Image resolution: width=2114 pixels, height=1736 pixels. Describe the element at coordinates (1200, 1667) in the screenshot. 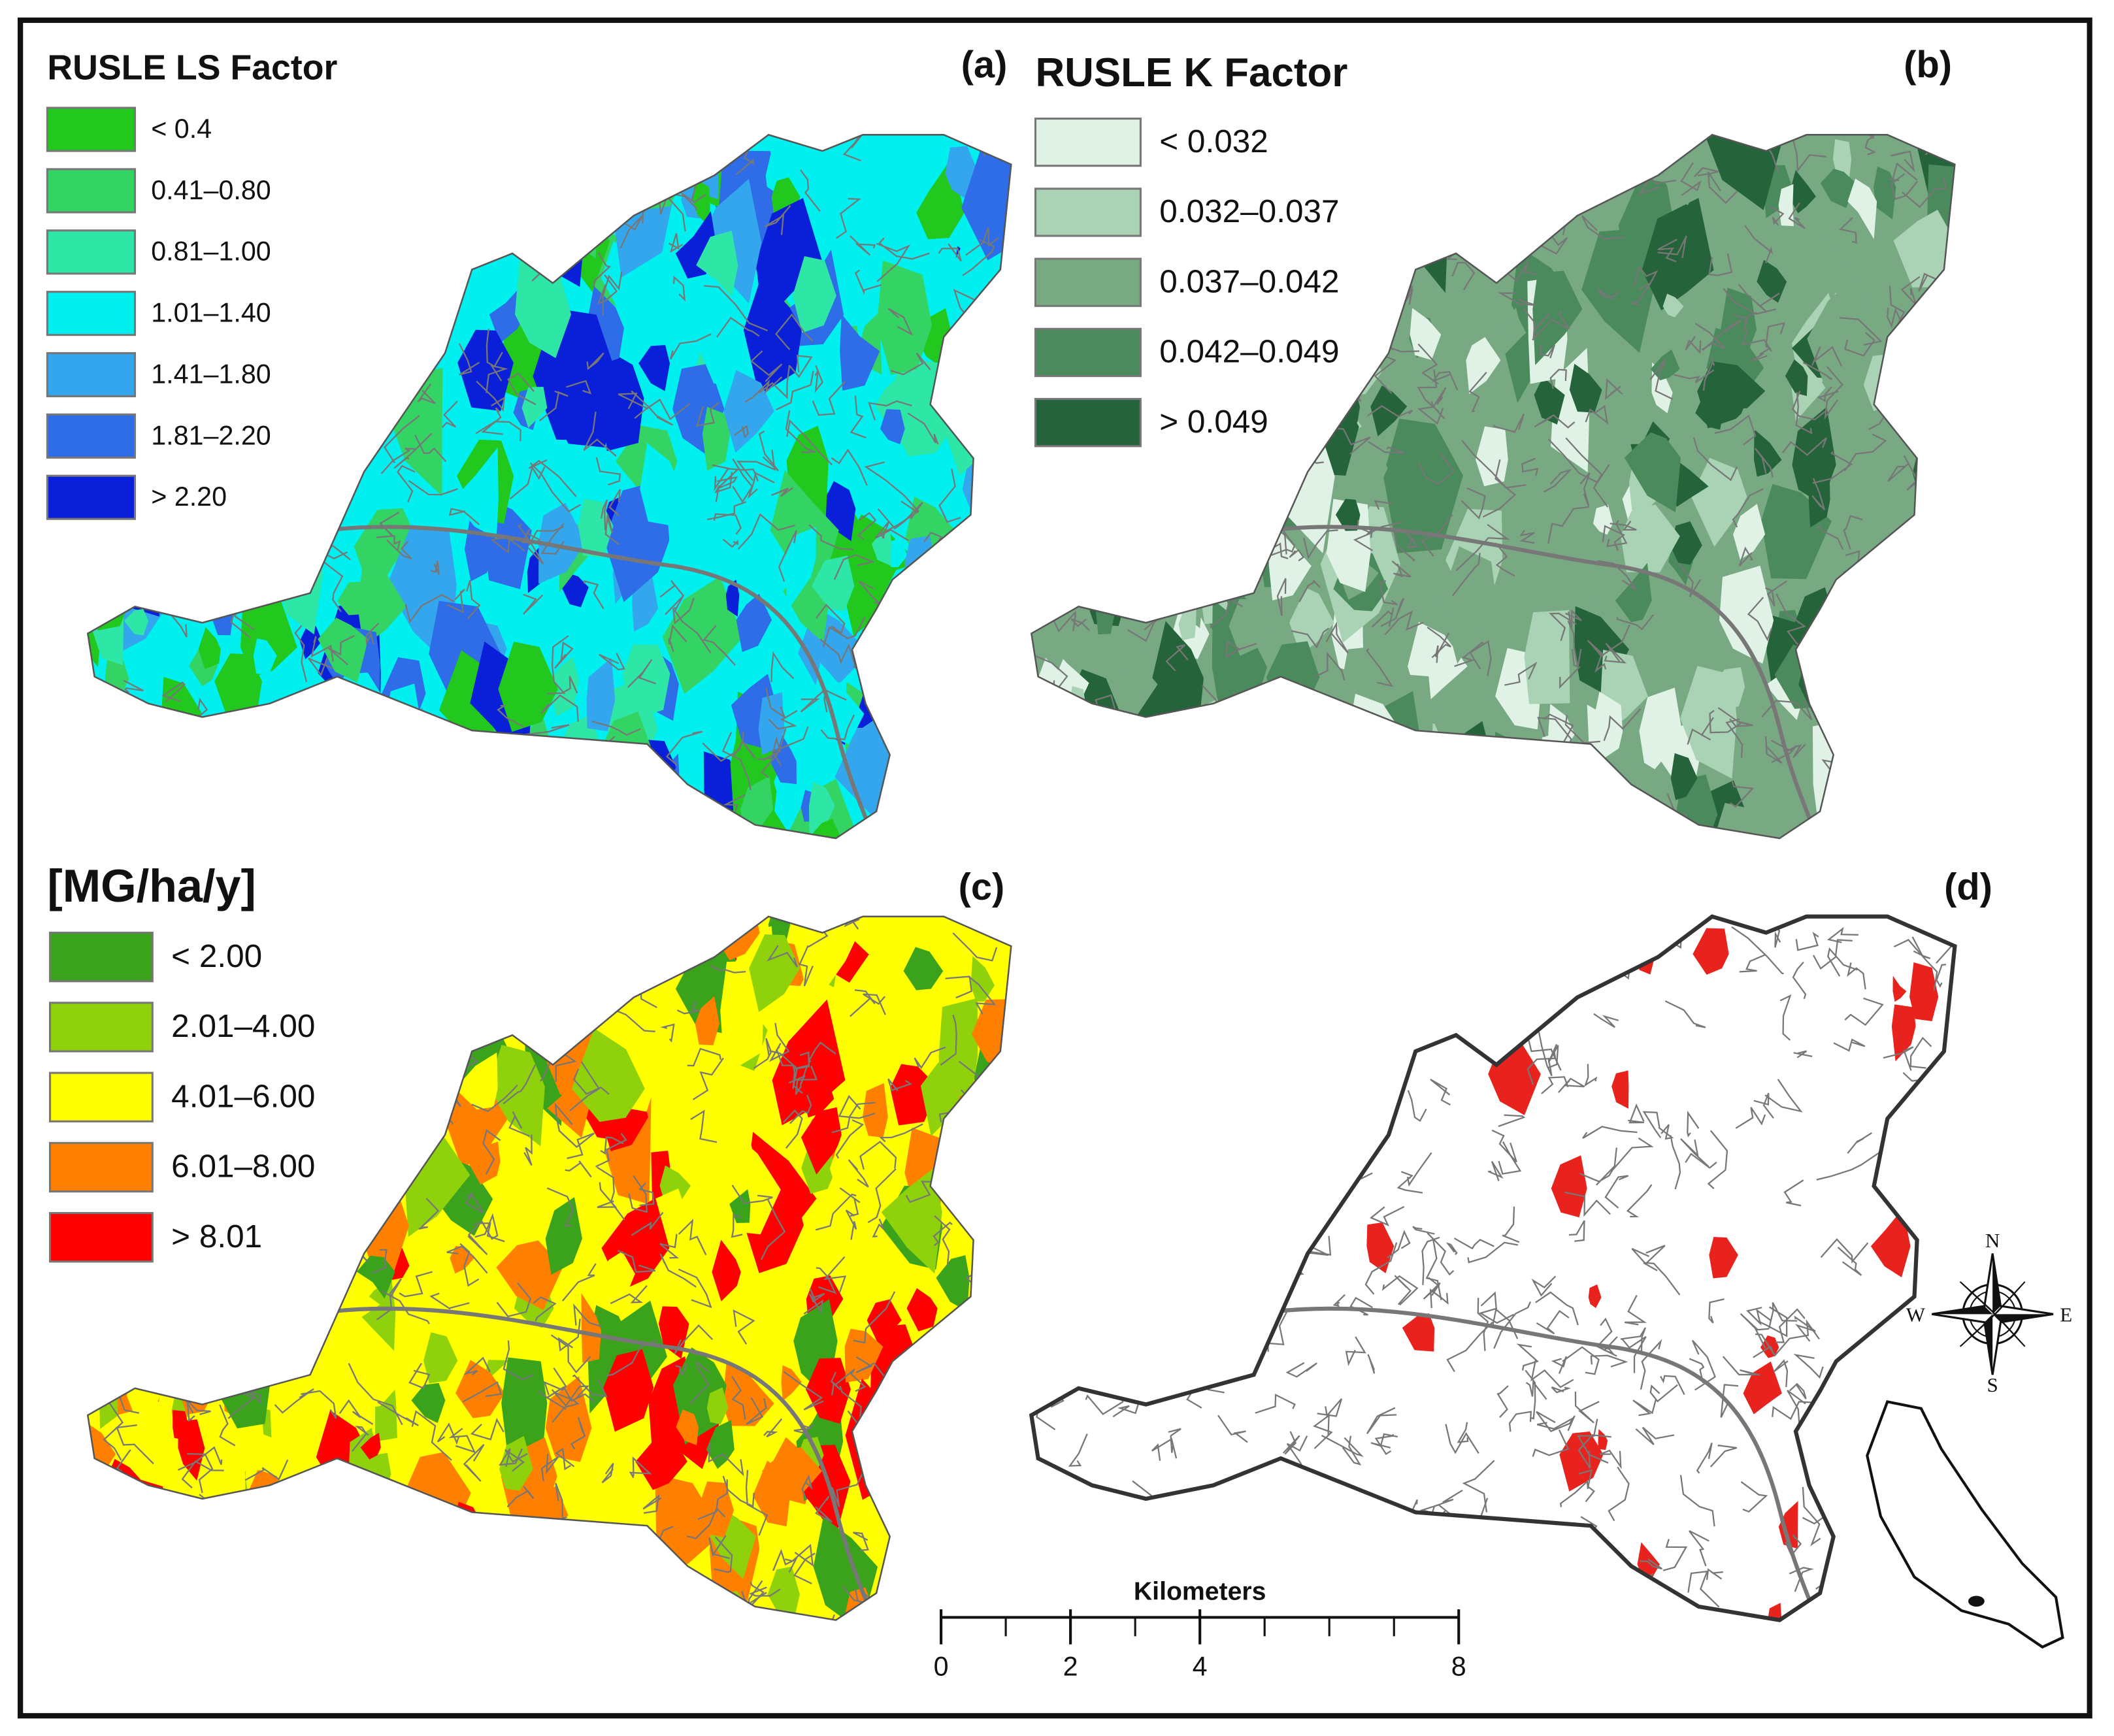

I see `scale-tick-label: 4` at that location.